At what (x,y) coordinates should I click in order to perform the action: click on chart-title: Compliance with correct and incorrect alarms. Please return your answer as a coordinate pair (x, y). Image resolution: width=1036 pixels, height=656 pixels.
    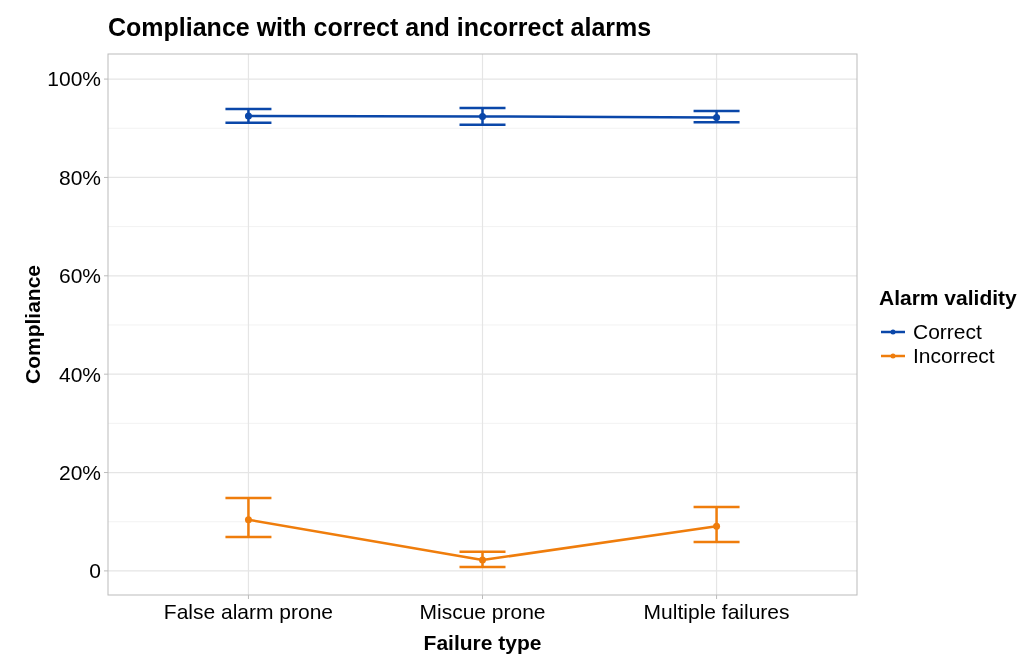
    Looking at the image, I should click on (380, 27).